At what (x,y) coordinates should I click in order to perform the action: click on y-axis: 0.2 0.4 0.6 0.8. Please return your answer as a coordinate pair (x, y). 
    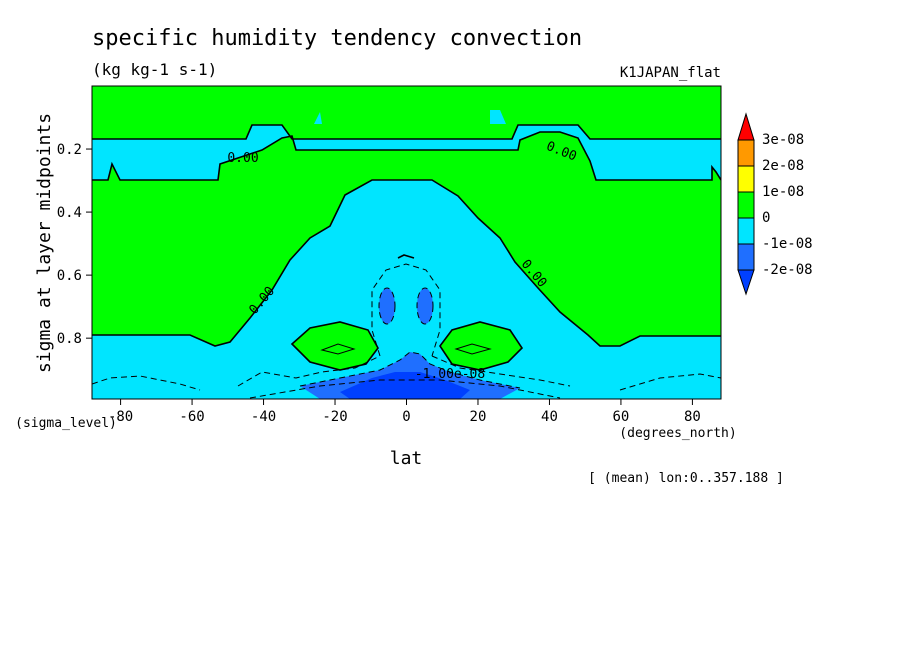
    Looking at the image, I should click on (74, 244).